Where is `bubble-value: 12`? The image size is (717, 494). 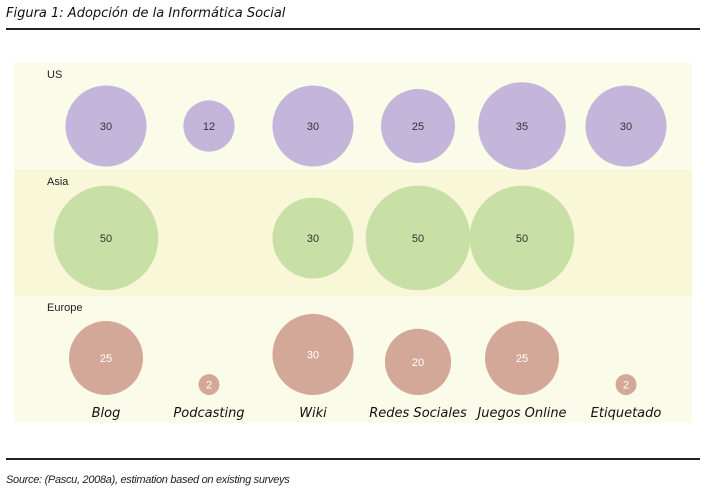
bubble-value: 12 is located at coordinates (209, 127).